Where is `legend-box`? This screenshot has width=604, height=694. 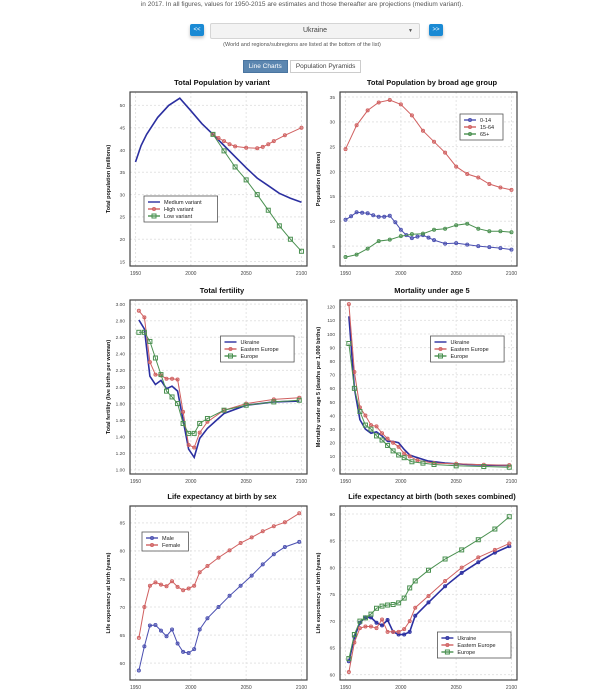 legend-box is located at coordinates (165, 541).